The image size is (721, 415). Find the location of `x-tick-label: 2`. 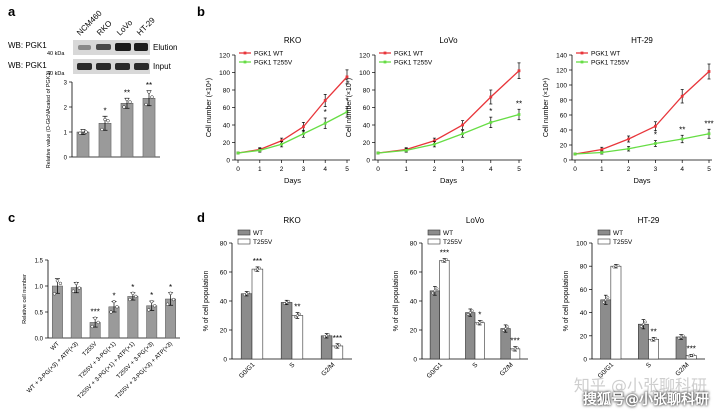

x-tick-label: 2 is located at coordinates (282, 169).